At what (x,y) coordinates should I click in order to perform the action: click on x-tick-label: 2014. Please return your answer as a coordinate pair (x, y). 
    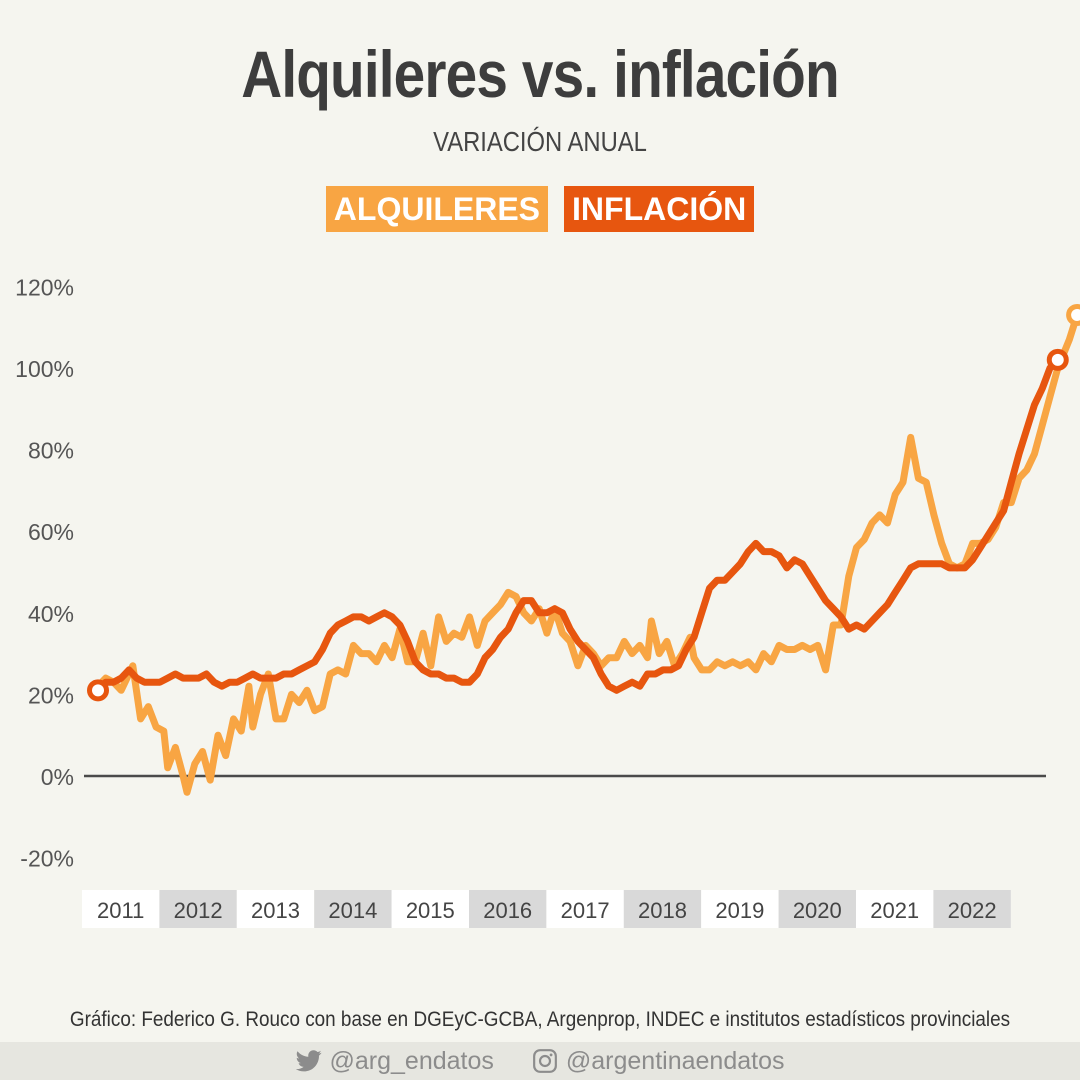
    Looking at the image, I should click on (352, 910).